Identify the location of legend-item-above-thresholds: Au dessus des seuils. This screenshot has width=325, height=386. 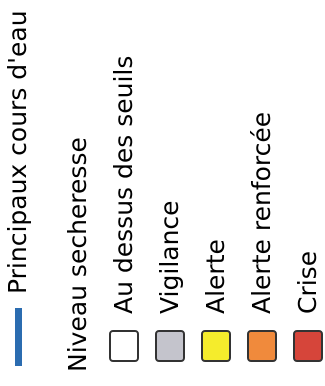
(124, 187).